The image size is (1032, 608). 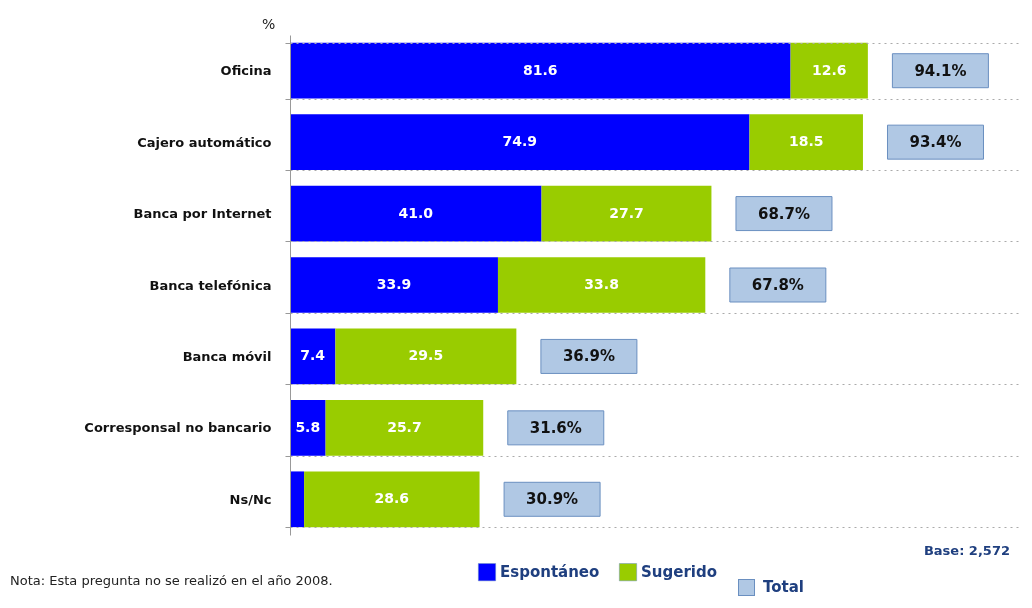 I want to click on data-label: 12.6, so click(x=829, y=69).